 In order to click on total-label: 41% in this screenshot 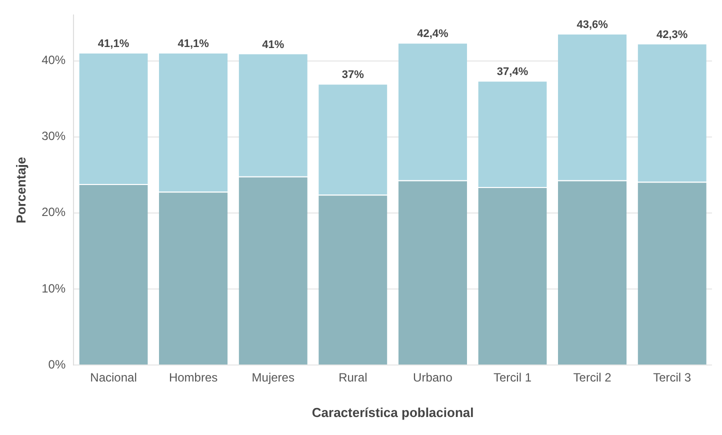, I will do `click(273, 44)`.